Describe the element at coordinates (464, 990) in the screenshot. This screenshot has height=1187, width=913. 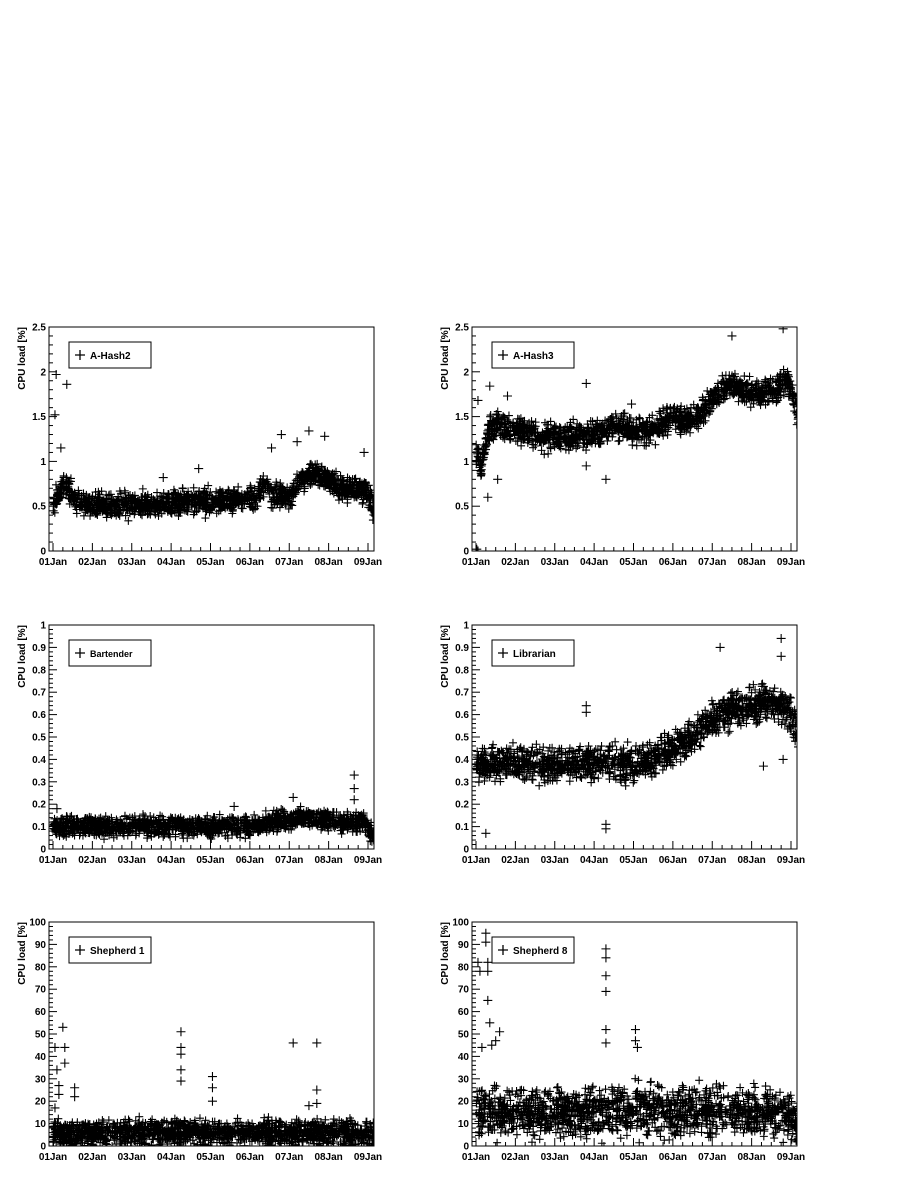
I see `y-tick-label: 70` at that location.